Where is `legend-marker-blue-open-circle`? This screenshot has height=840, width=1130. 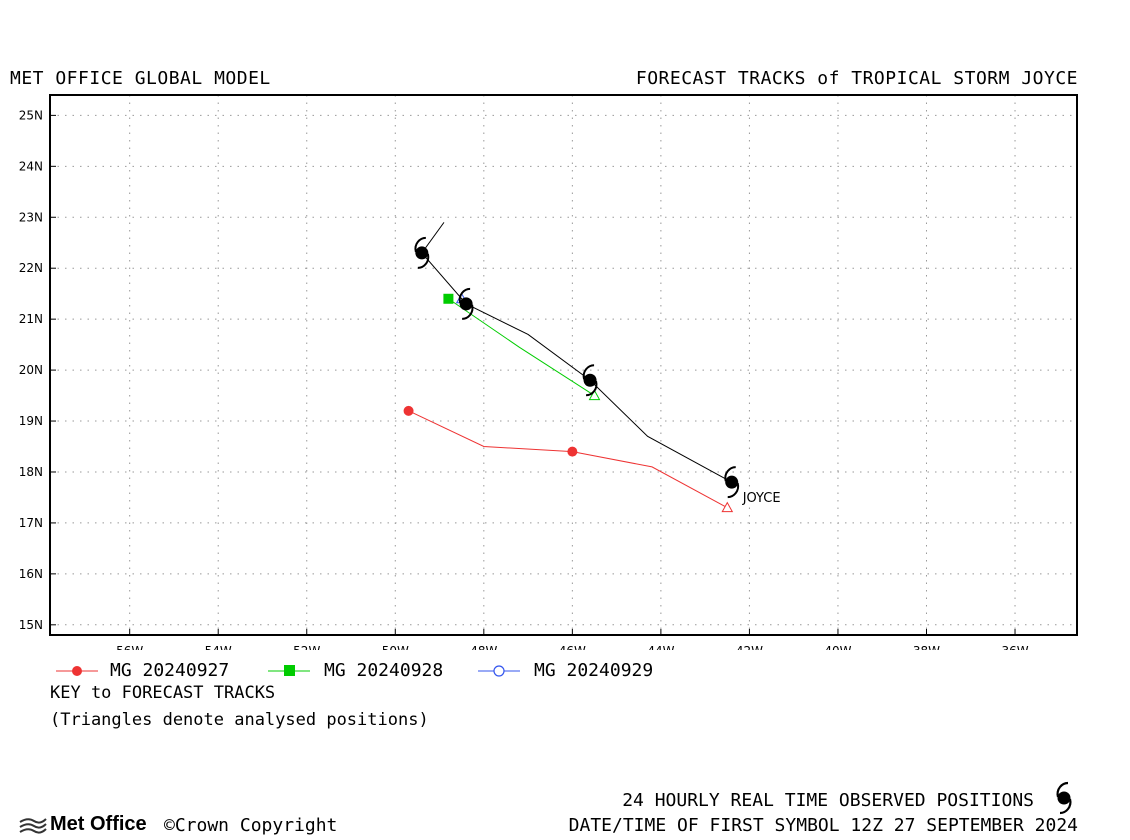
legend-marker-blue-open-circle is located at coordinates (499, 671).